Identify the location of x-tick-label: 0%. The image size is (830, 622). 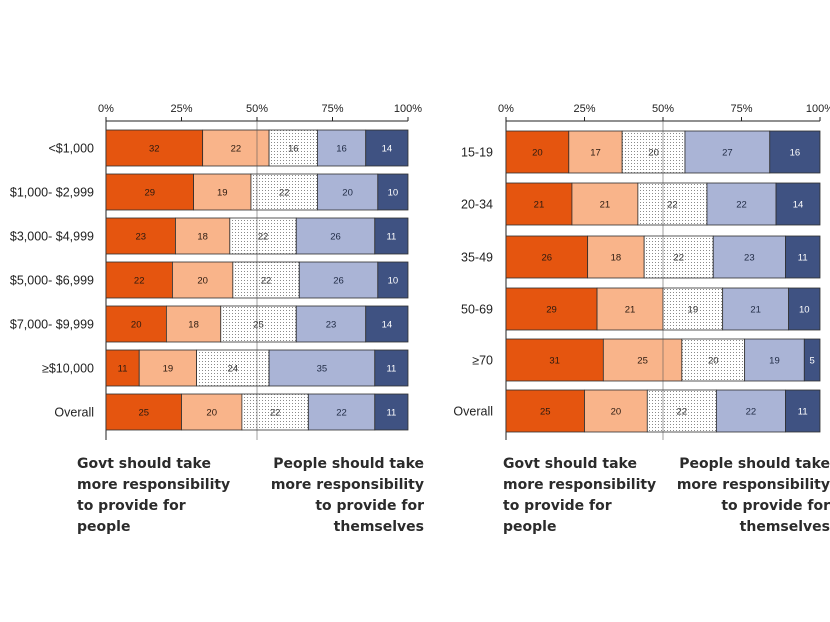
(506, 109).